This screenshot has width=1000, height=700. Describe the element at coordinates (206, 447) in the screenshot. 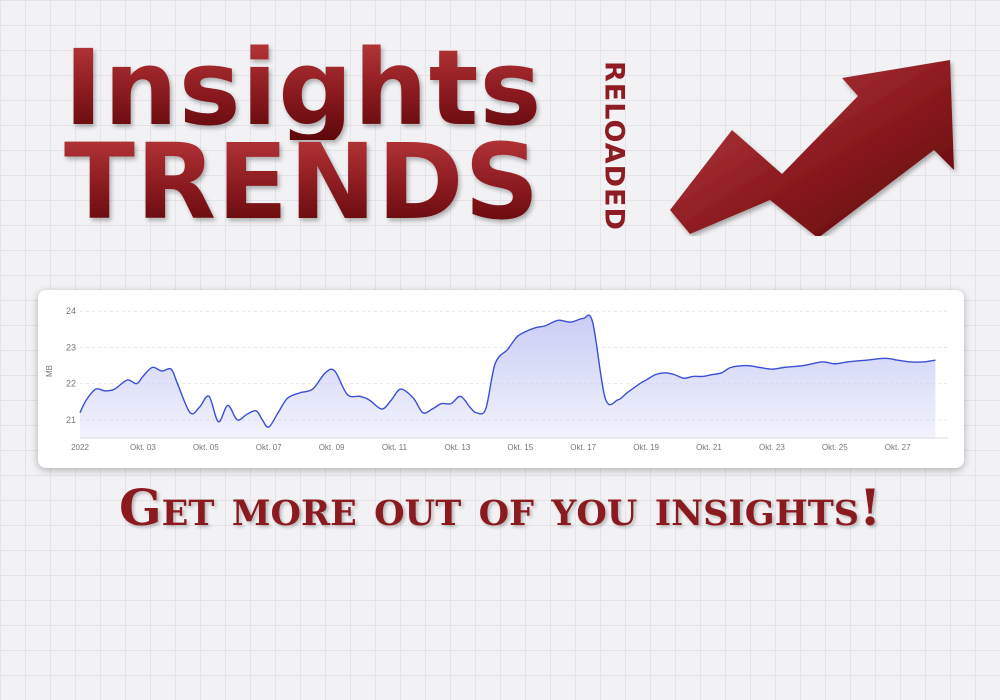

I see `x-tick-label: Okt. 05` at that location.